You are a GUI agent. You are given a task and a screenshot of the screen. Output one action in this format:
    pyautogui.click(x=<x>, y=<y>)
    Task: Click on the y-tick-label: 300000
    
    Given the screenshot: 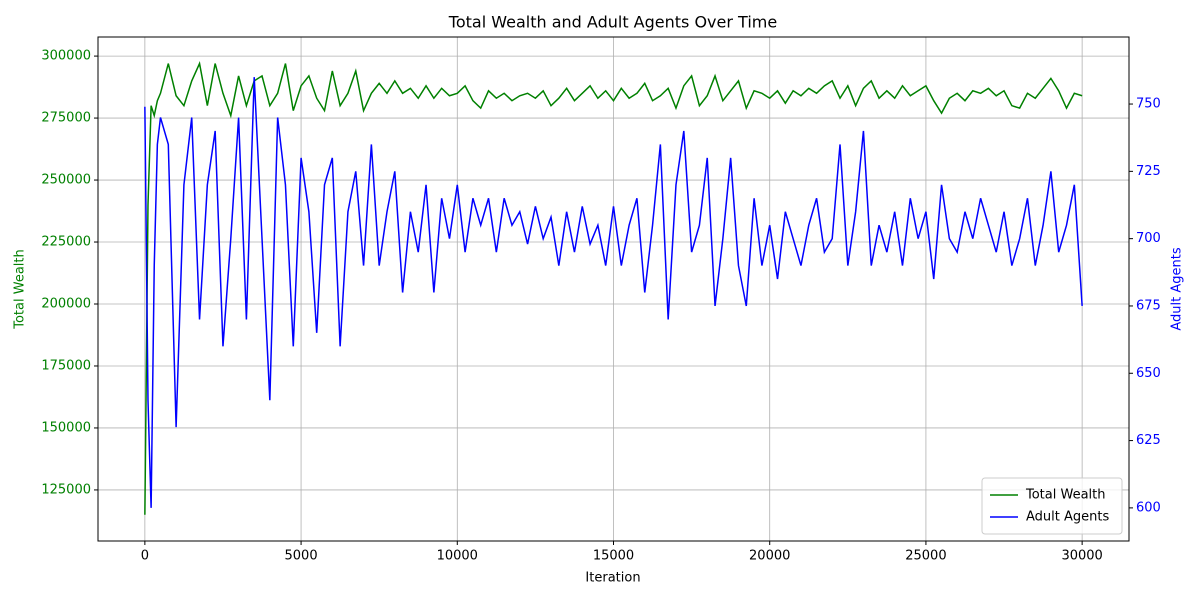 What is the action you would take?
    pyautogui.click(x=66, y=56)
    